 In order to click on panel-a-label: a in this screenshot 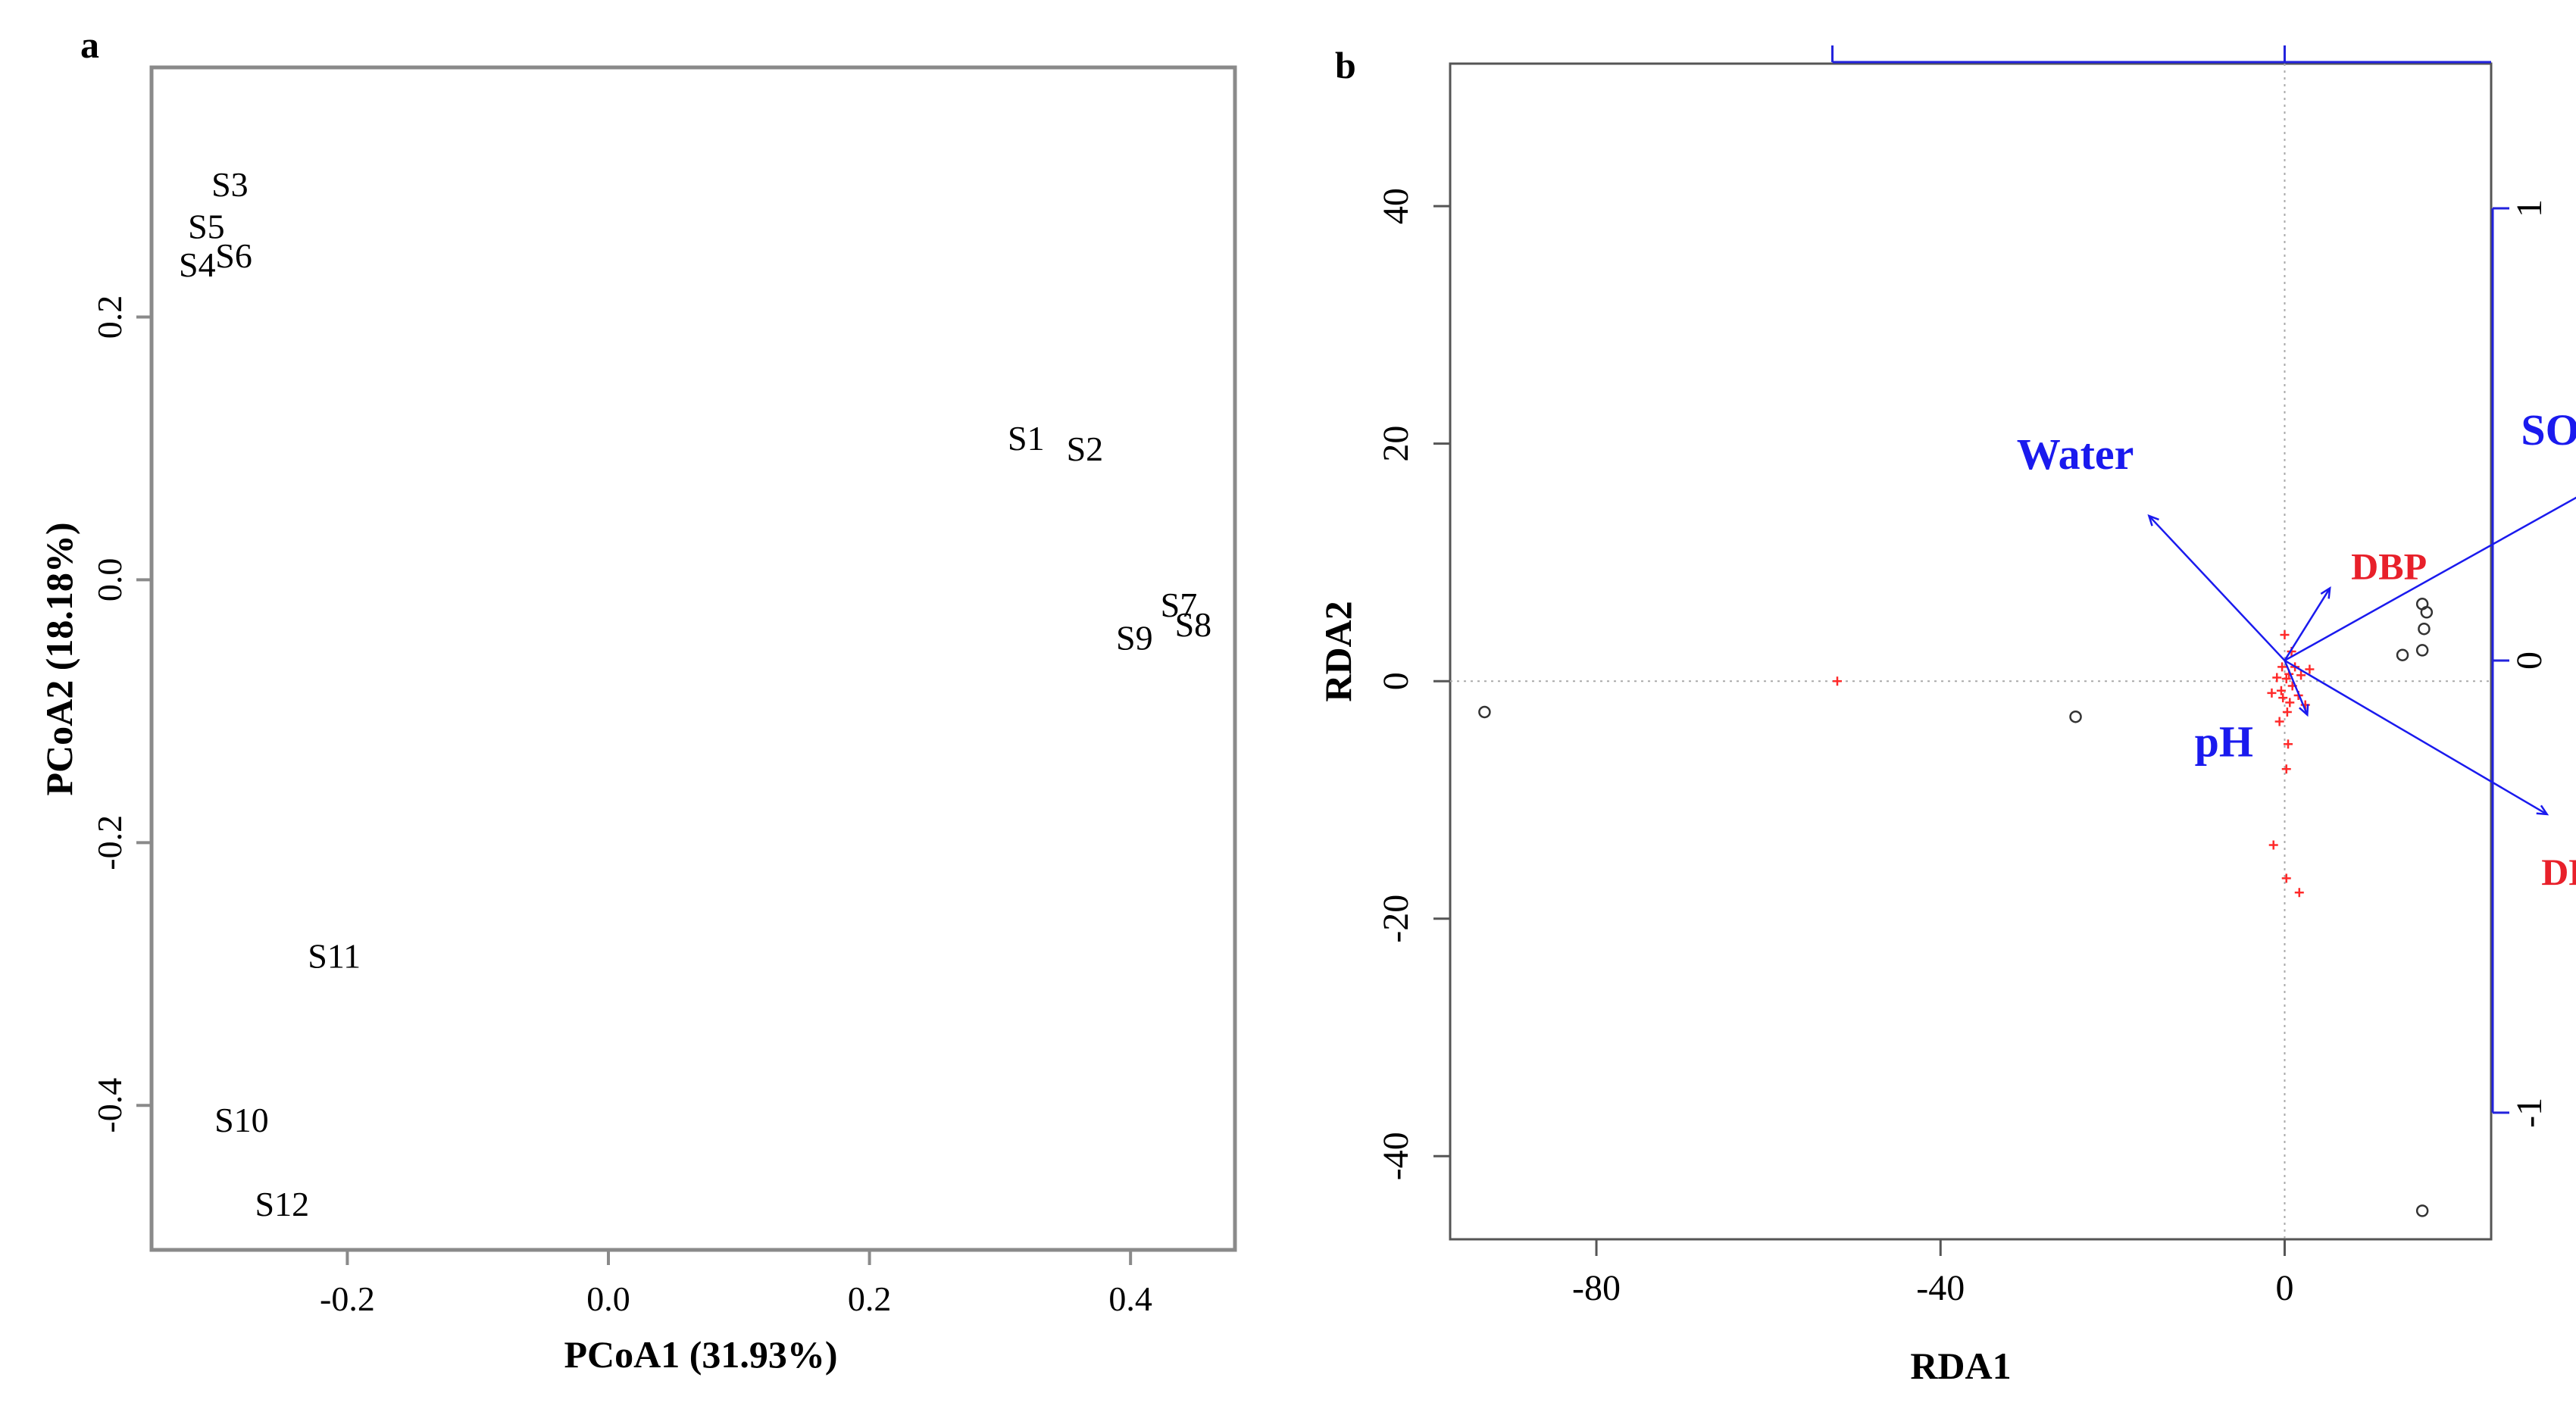, I will do `click(89, 44)`.